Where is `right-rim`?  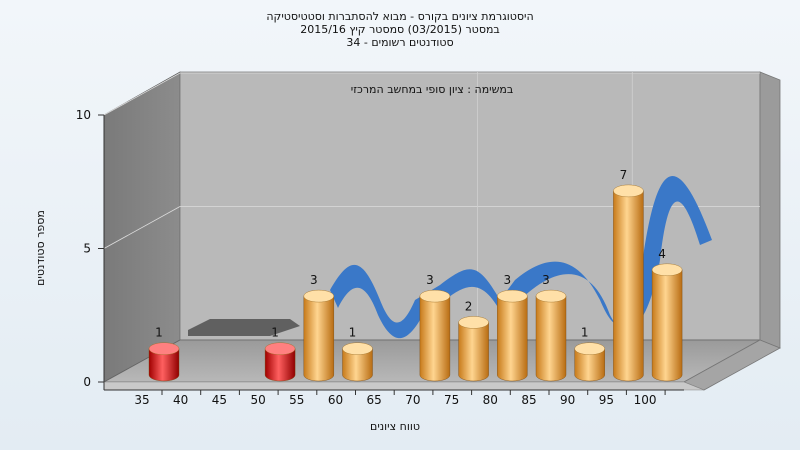
right-rim is located at coordinates (770, 210).